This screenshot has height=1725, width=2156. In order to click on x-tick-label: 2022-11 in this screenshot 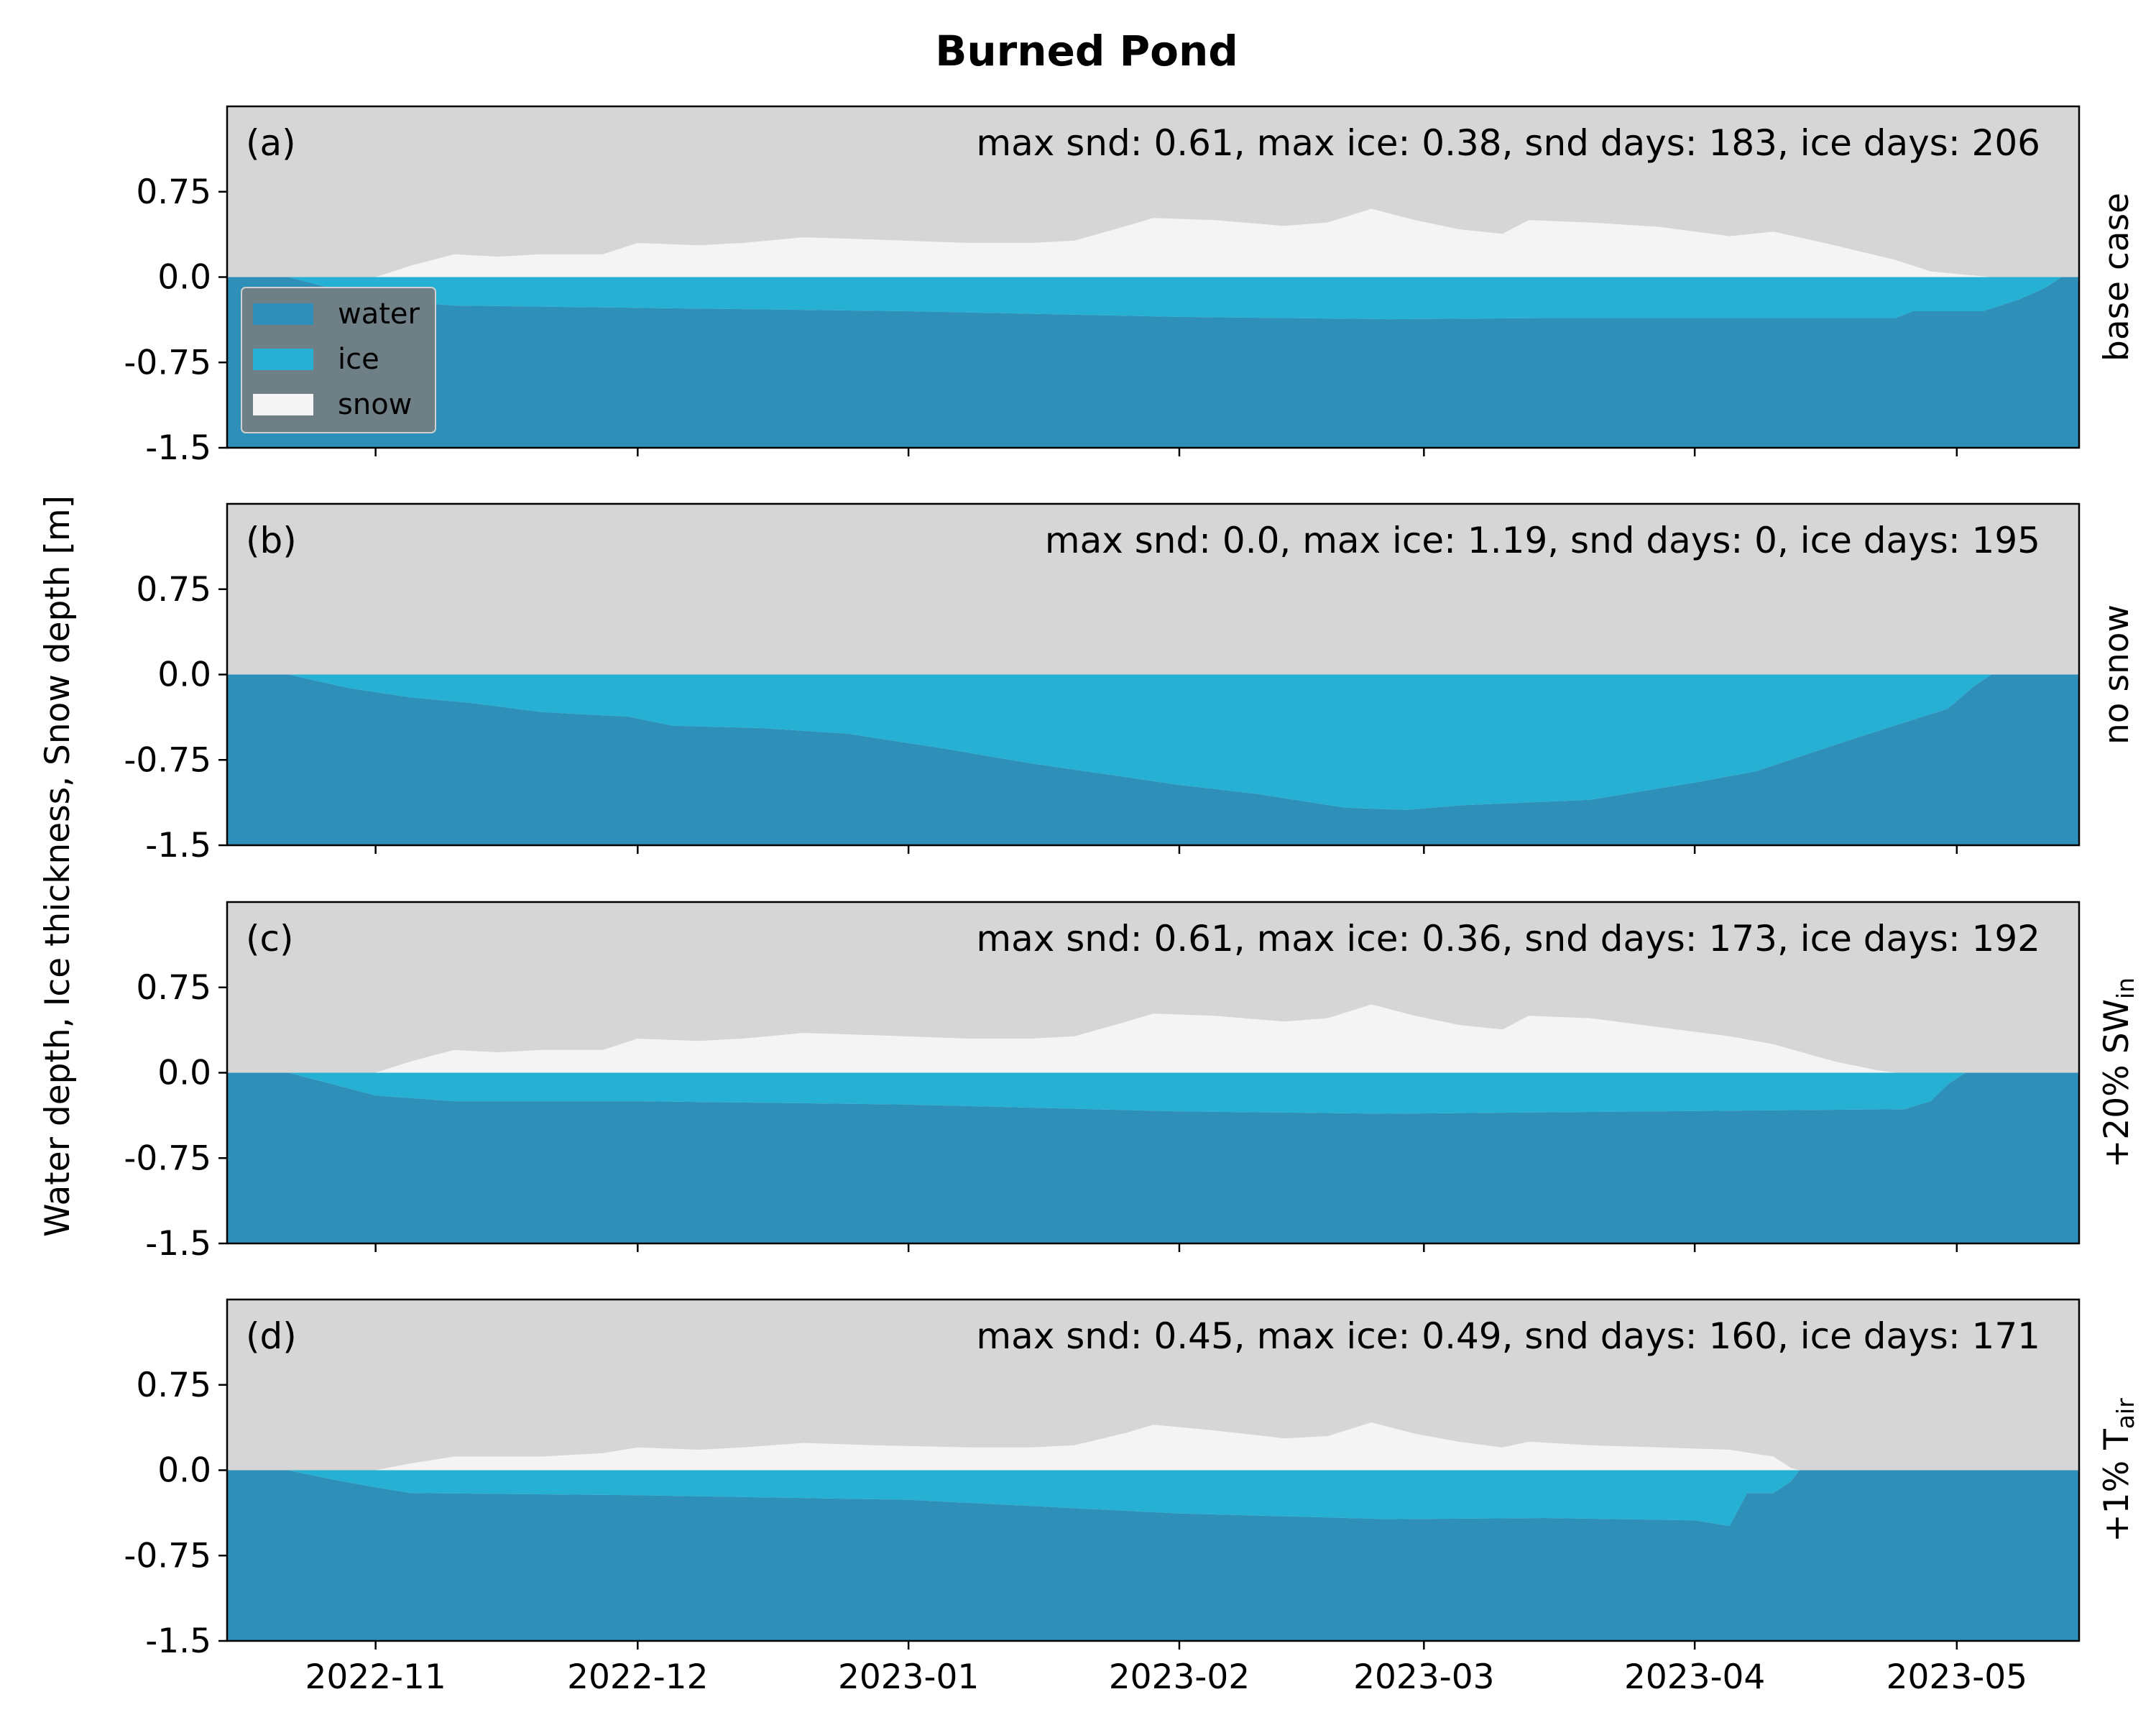, I will do `click(375, 1677)`.